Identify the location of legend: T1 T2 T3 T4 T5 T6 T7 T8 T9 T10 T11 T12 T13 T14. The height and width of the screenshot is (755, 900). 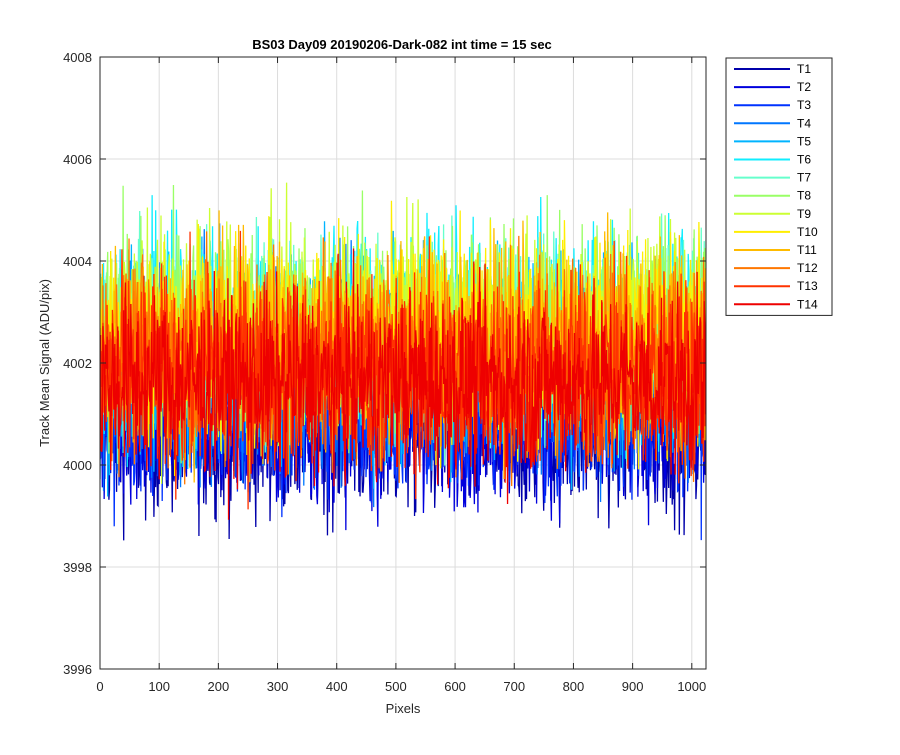
(779, 186).